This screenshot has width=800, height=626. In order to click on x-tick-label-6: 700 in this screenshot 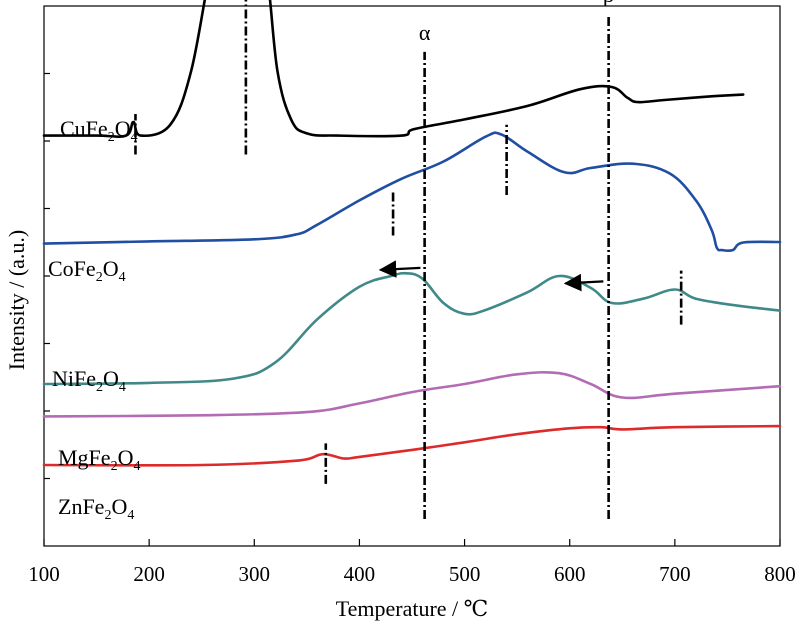, I will do `click(675, 574)`.